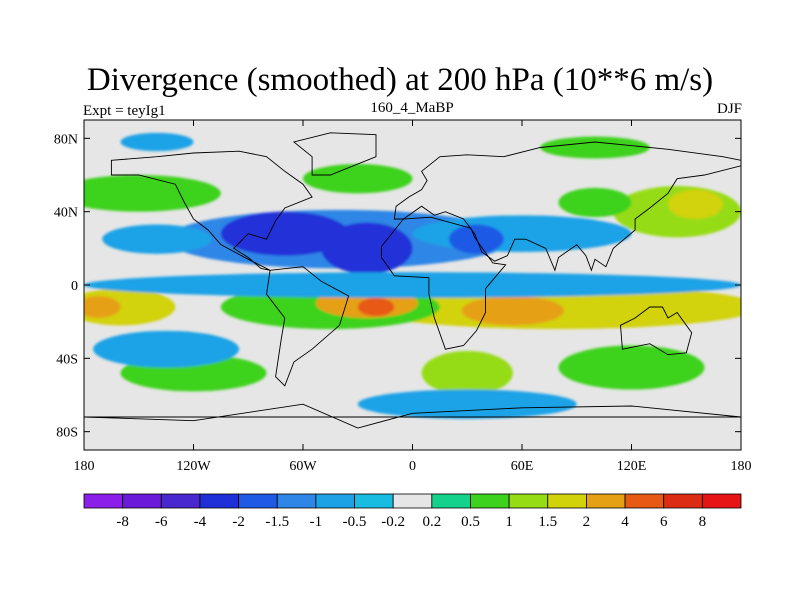  What do you see at coordinates (74, 286) in the screenshot?
I see `y-tick-label: 0` at bounding box center [74, 286].